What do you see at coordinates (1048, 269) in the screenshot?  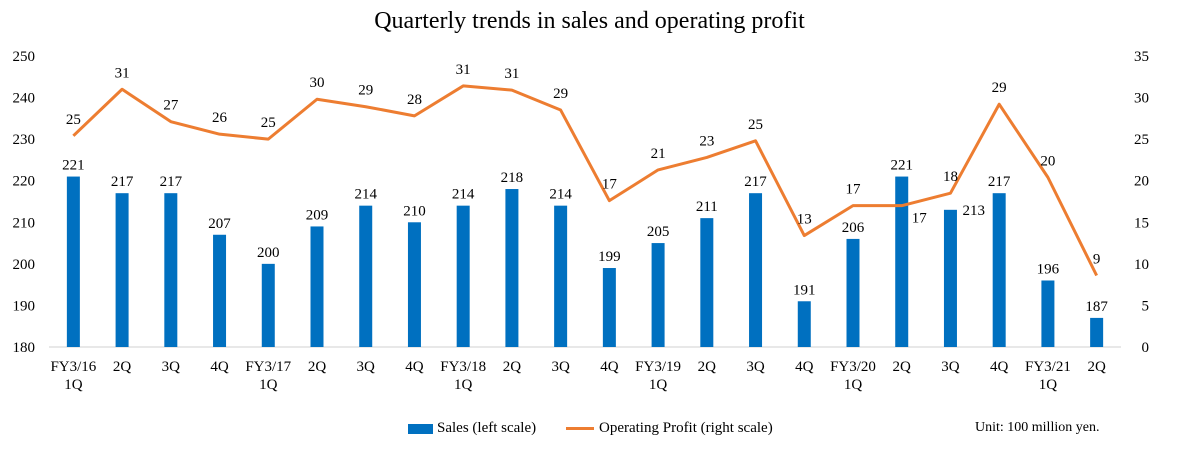 I see `sales-data-label: 196` at bounding box center [1048, 269].